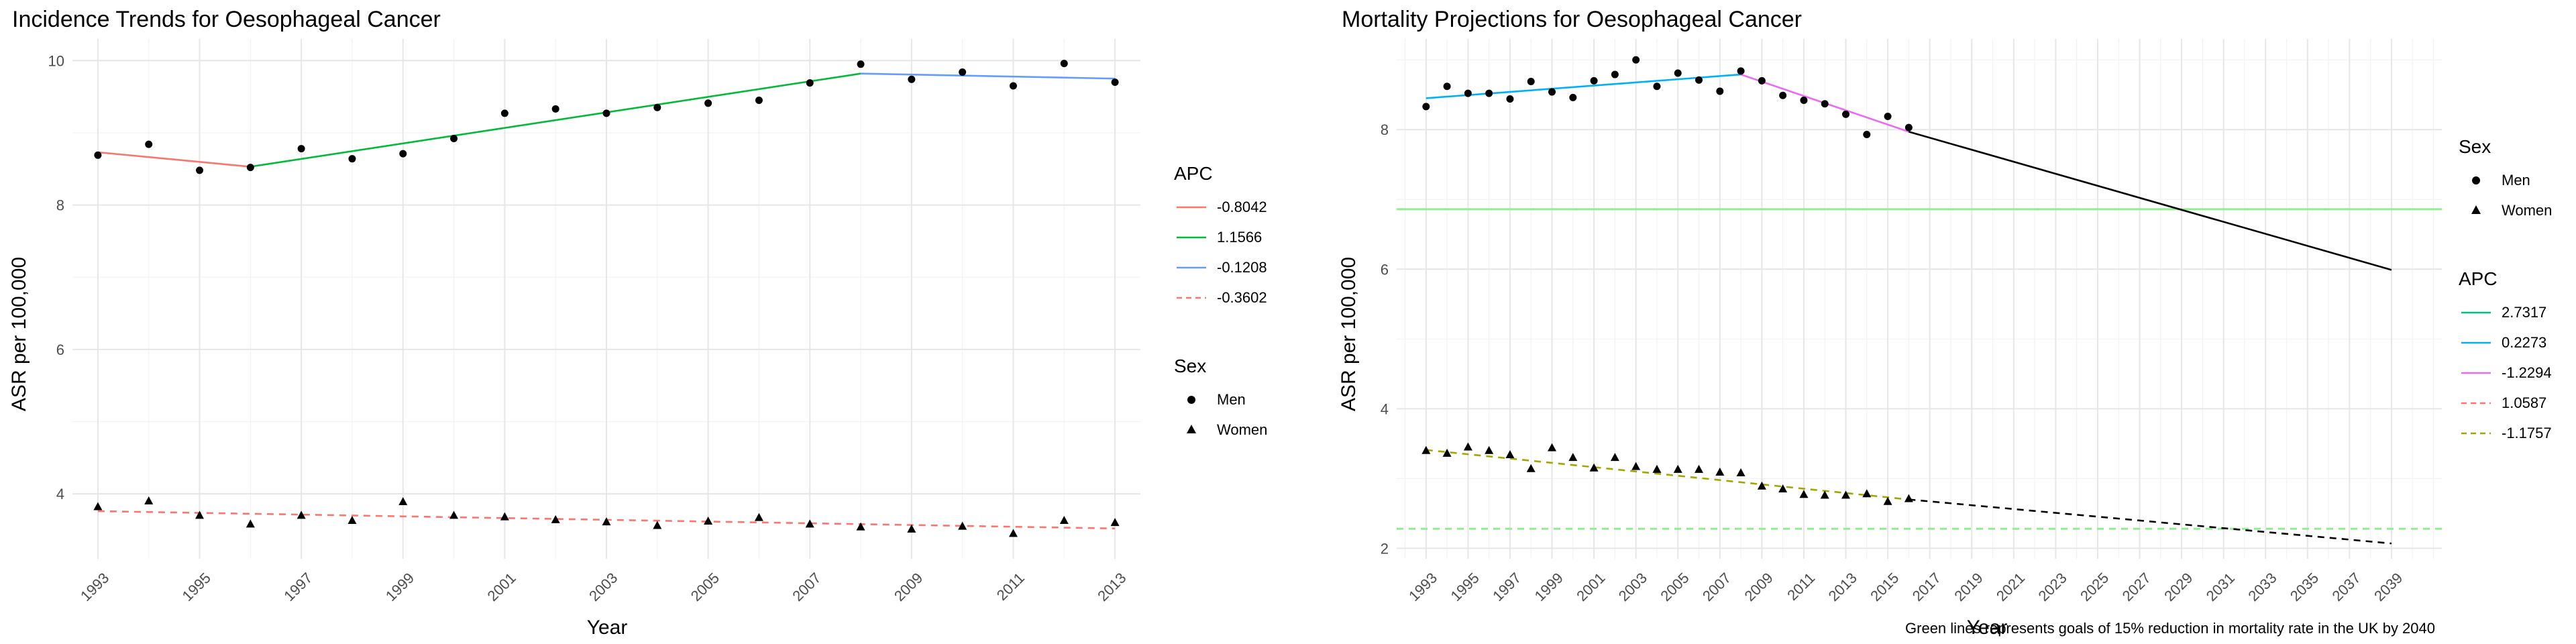 This screenshot has width=2576, height=644. What do you see at coordinates (501, 587) in the screenshot?
I see `x-tick-label: 2001` at bounding box center [501, 587].